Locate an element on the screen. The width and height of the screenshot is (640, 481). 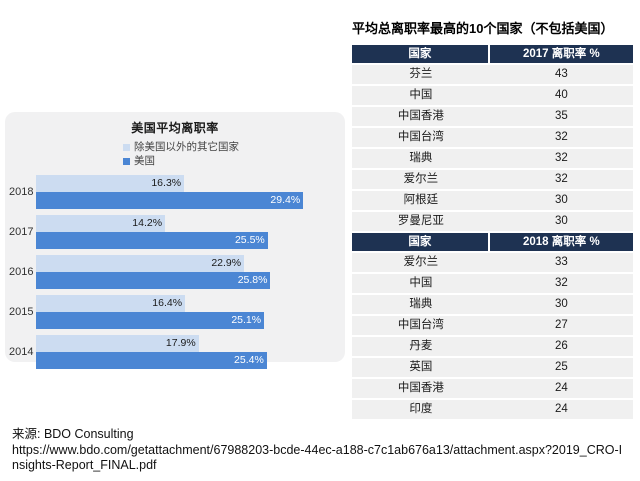
table-row: 罗曼尼亚 30 is located at coordinates (492, 221).